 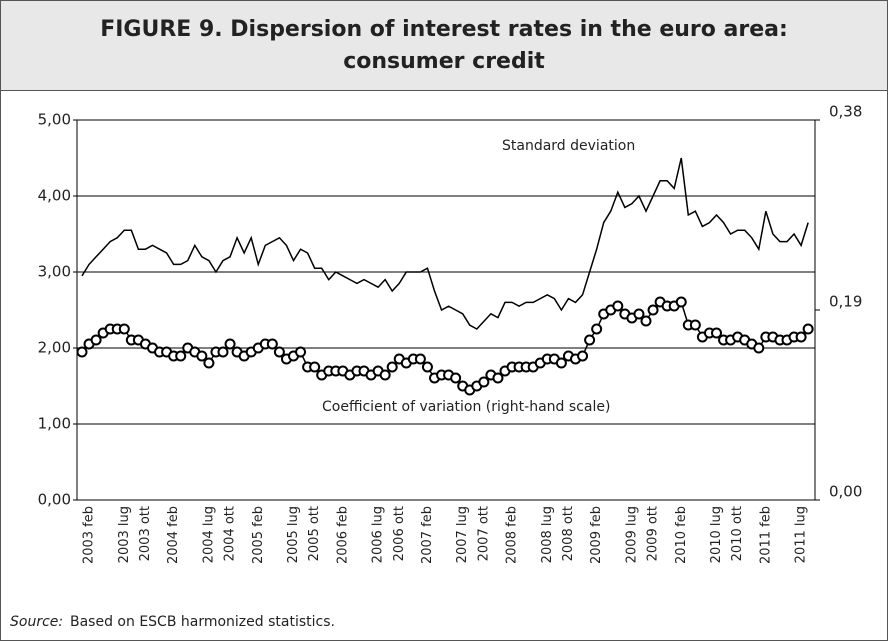 What do you see at coordinates (845, 302) in the screenshot?
I see `y2-tick-label: 0,19` at bounding box center [845, 302].